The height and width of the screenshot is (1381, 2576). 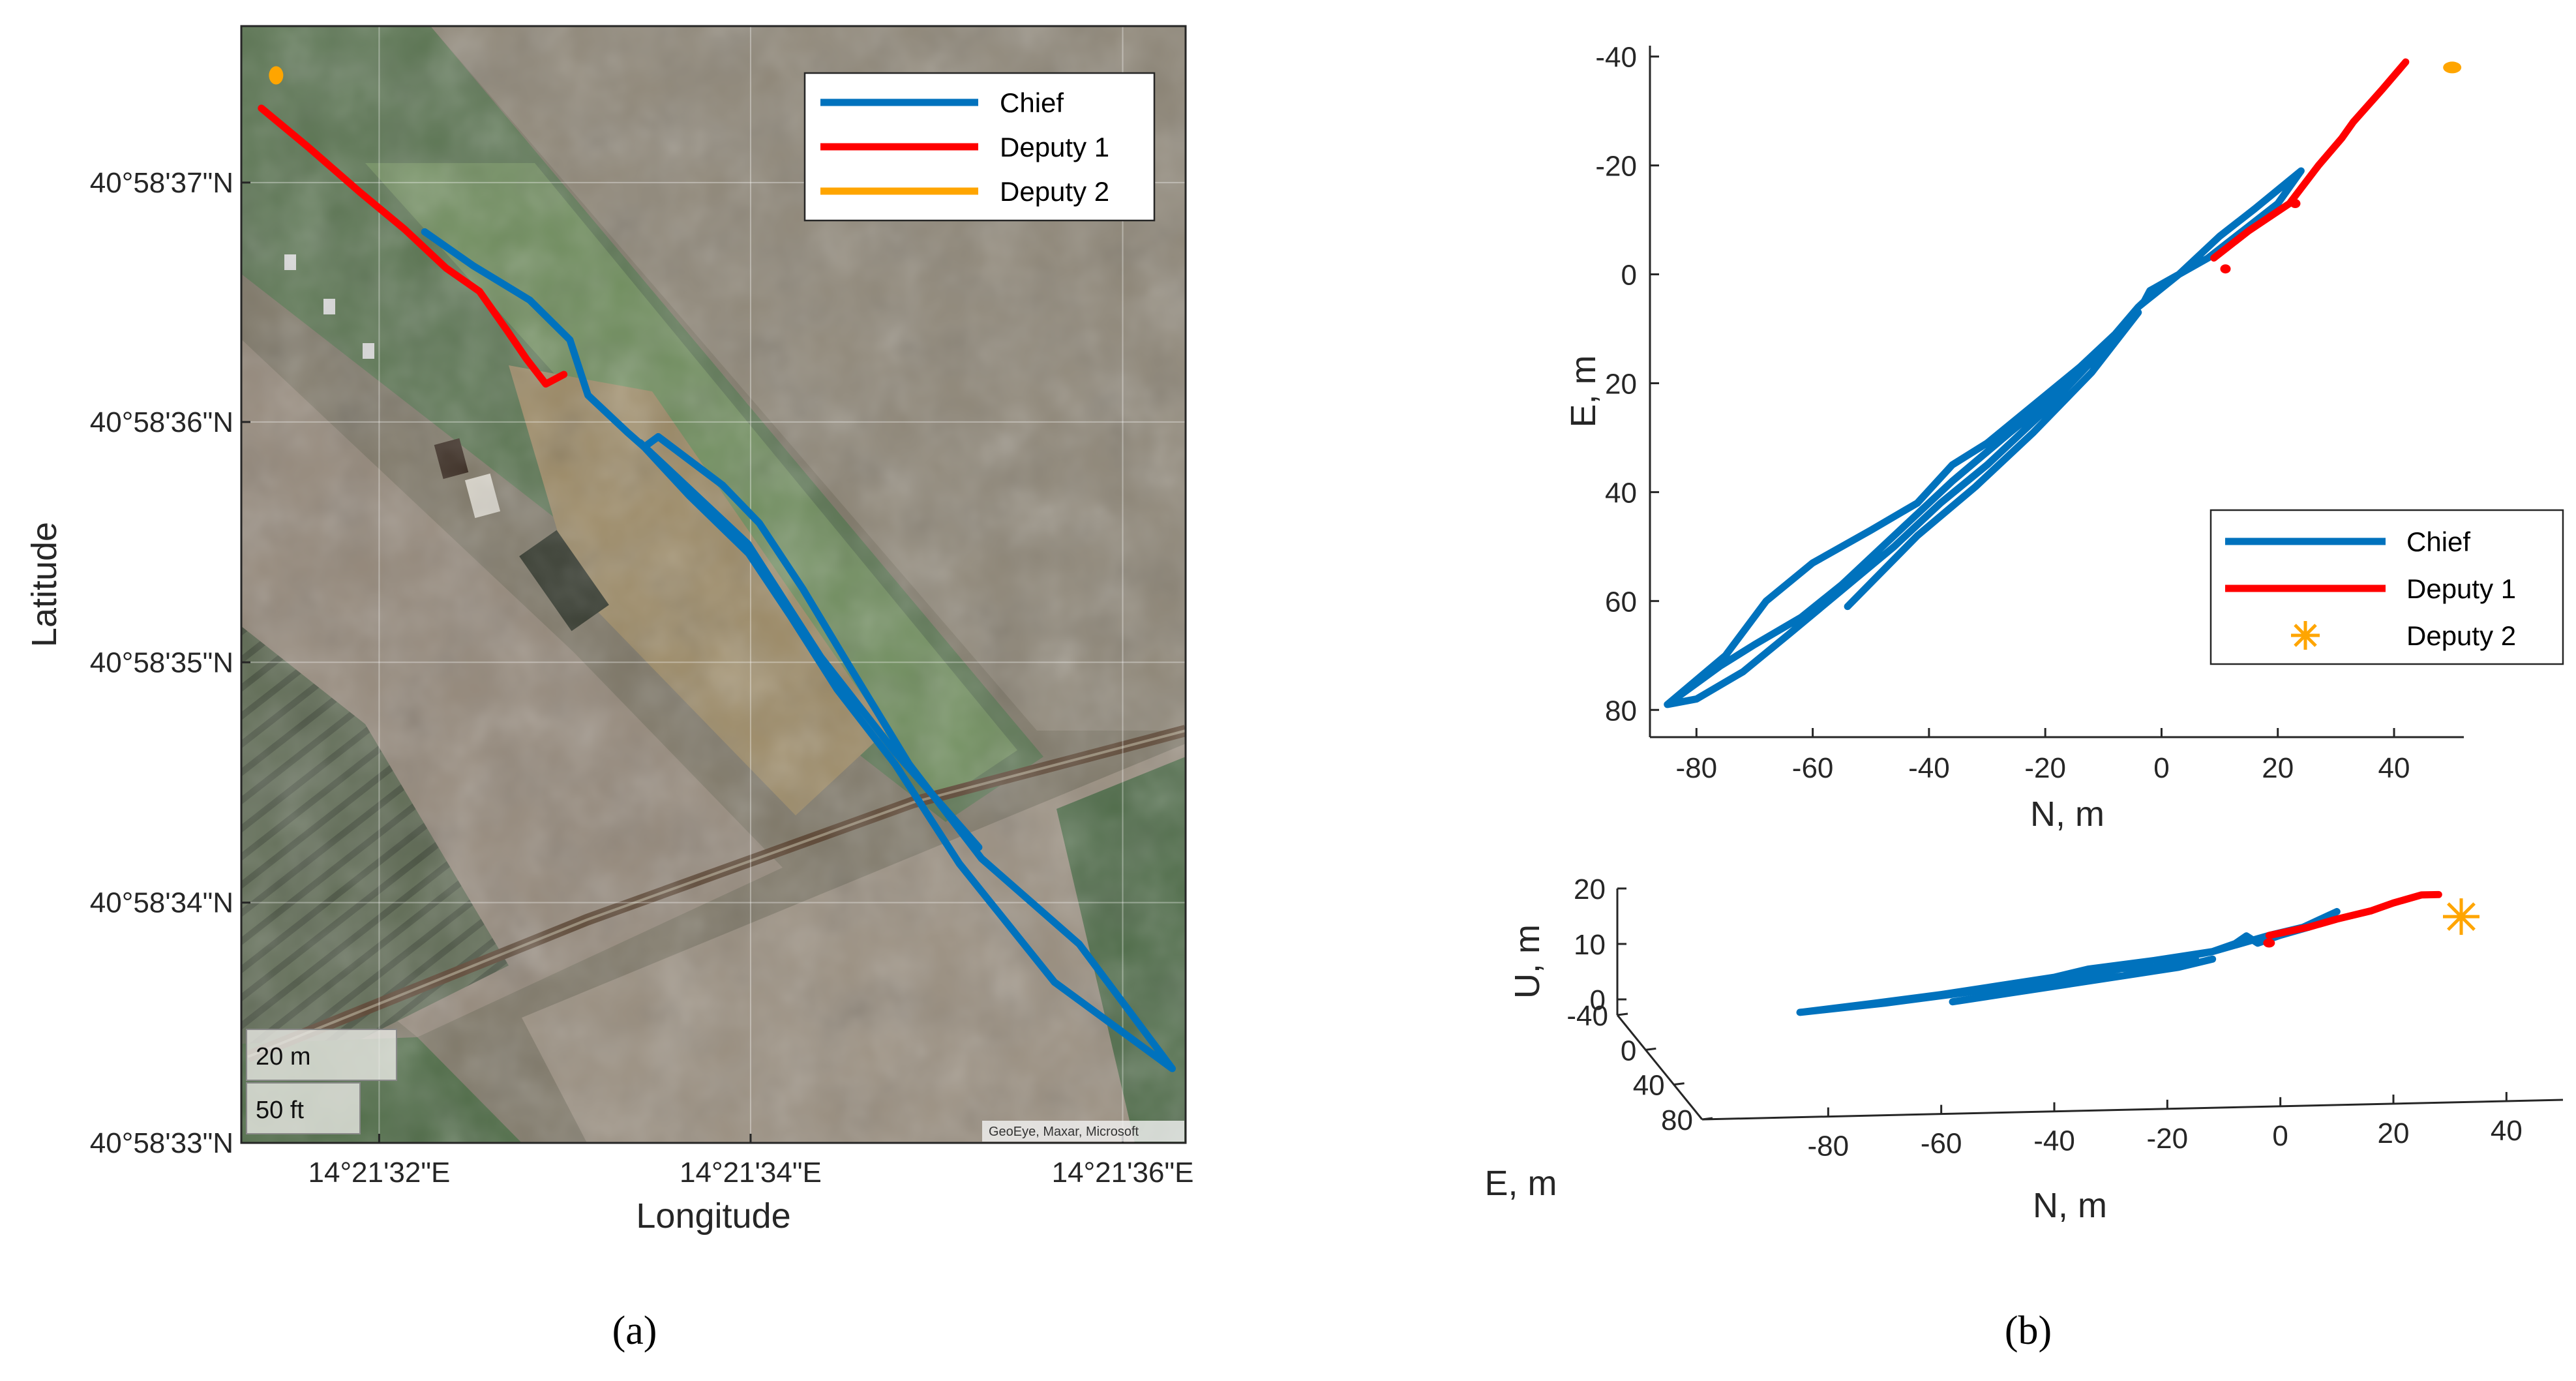 I want to click on 3d-utick-label-0: 20, so click(x=1590, y=889).